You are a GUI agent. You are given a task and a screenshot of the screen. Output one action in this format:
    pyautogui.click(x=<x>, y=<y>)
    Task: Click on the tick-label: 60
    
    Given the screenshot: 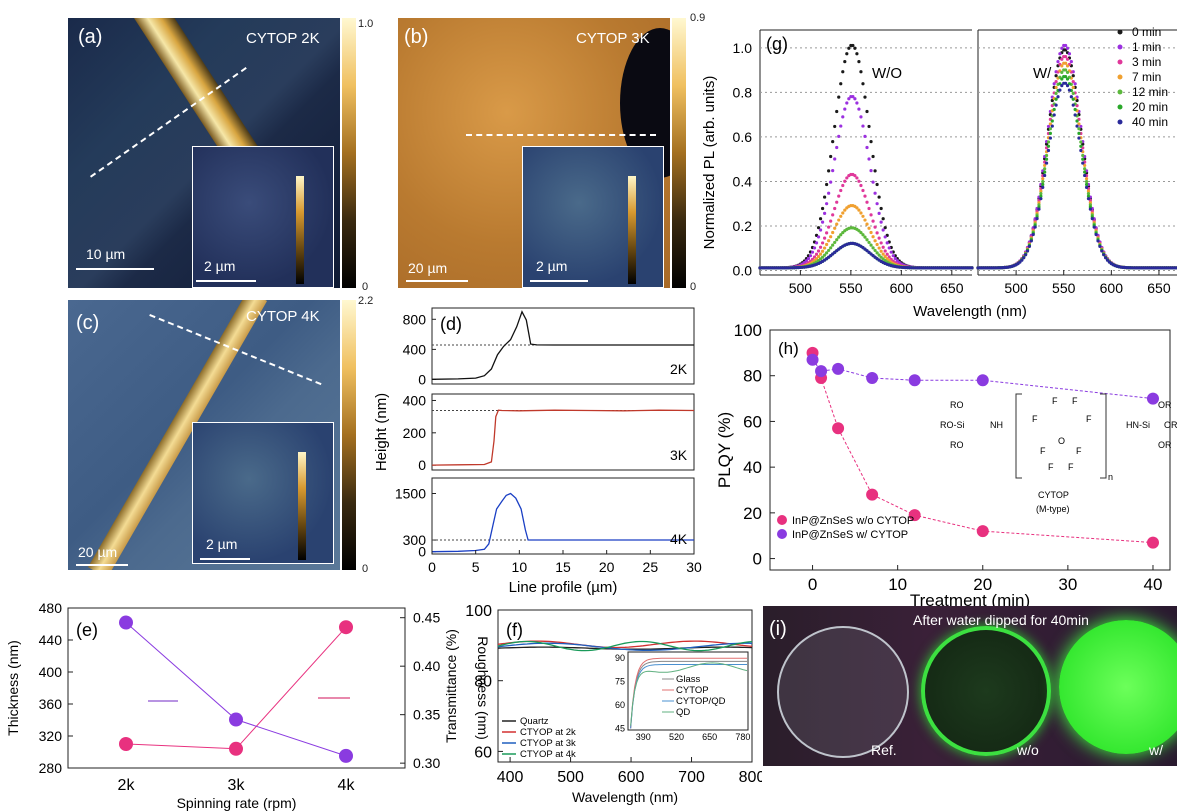 What is the action you would take?
    pyautogui.click(x=483, y=752)
    